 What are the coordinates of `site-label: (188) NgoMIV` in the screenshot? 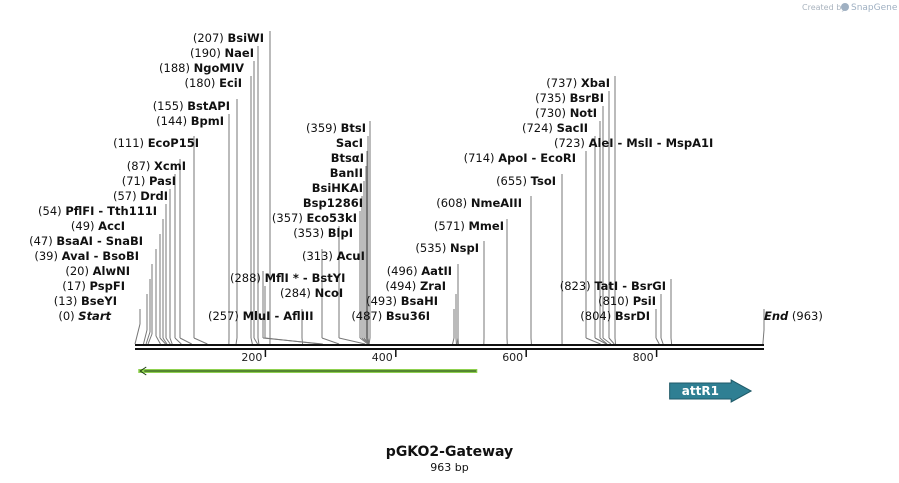 It's located at (201, 68).